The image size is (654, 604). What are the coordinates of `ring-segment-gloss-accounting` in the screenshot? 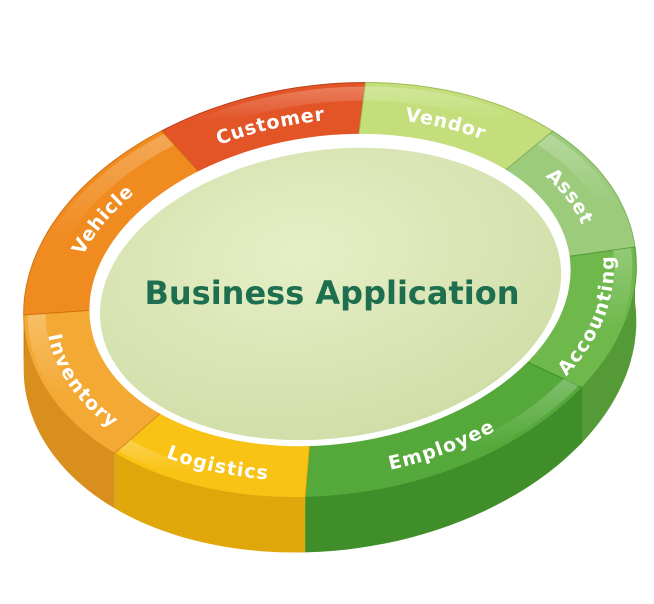 It's located at (598, 316).